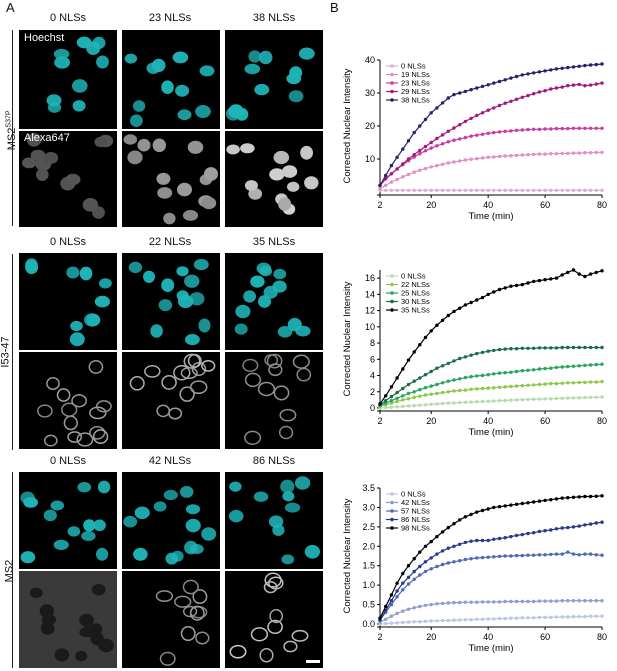 The width and height of the screenshot is (617, 671). Describe the element at coordinates (313, 661) in the screenshot. I see `scale-bar` at that location.